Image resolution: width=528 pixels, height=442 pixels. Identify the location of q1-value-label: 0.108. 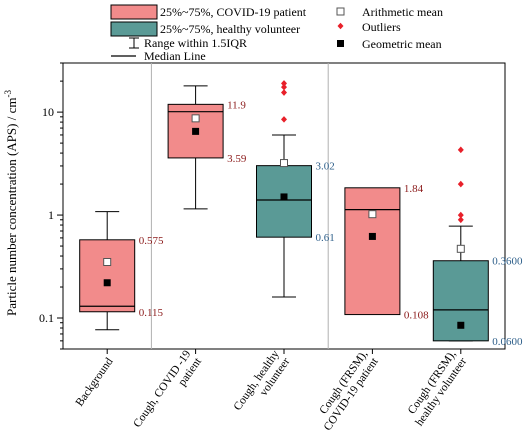
(416, 316).